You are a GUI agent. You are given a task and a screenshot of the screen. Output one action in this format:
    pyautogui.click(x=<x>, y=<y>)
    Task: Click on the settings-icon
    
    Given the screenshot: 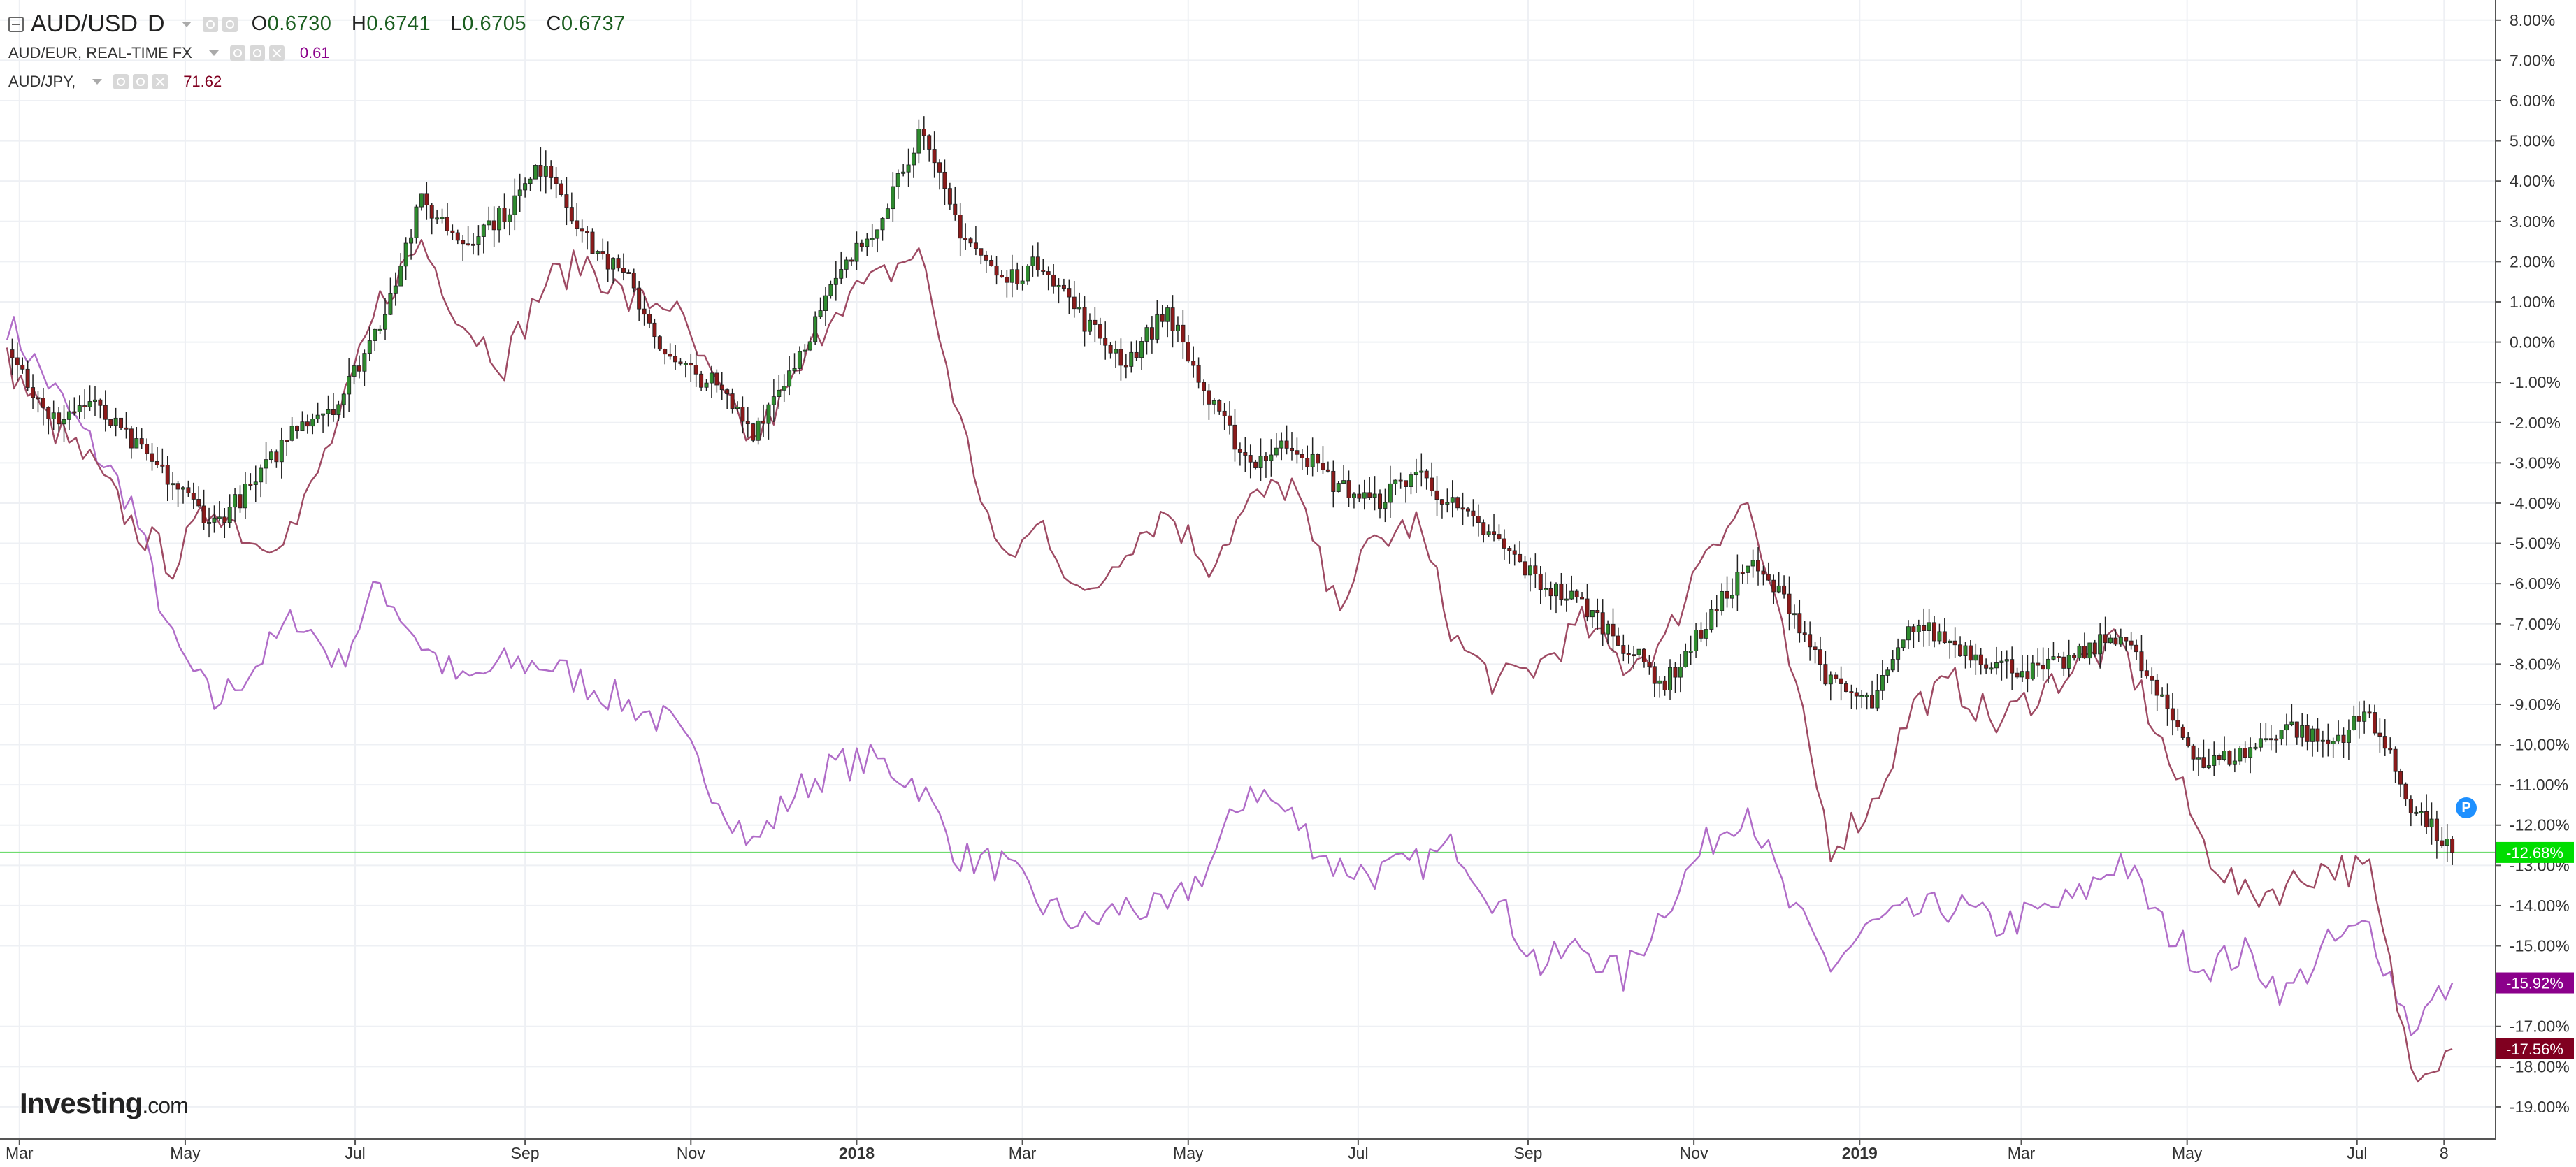 What is the action you would take?
    pyautogui.click(x=210, y=24)
    